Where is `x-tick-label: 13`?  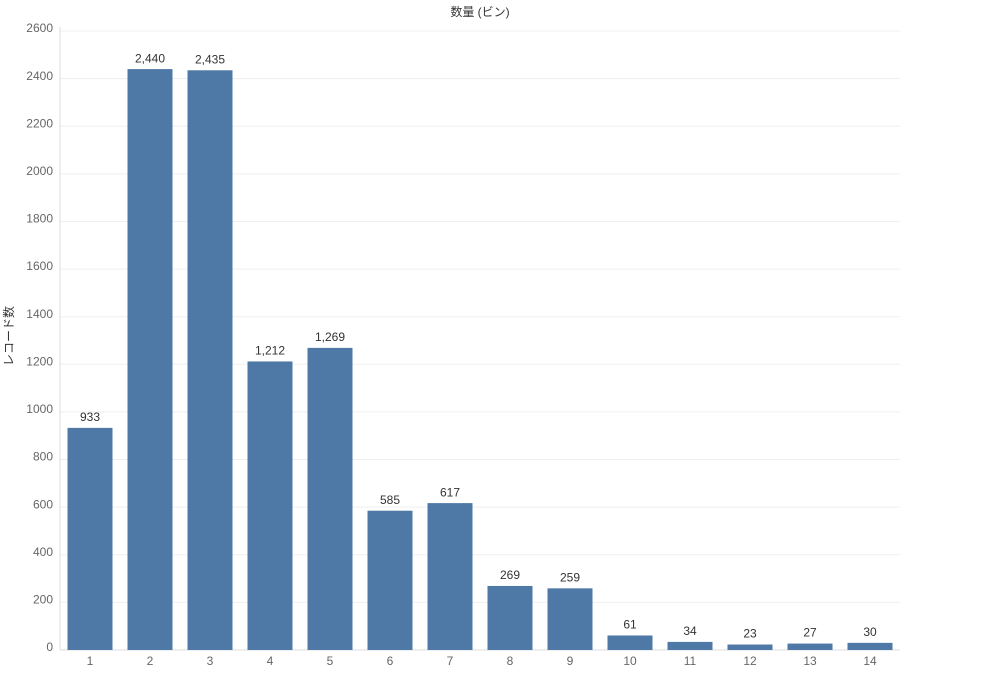
x-tick-label: 13 is located at coordinates (810, 661).